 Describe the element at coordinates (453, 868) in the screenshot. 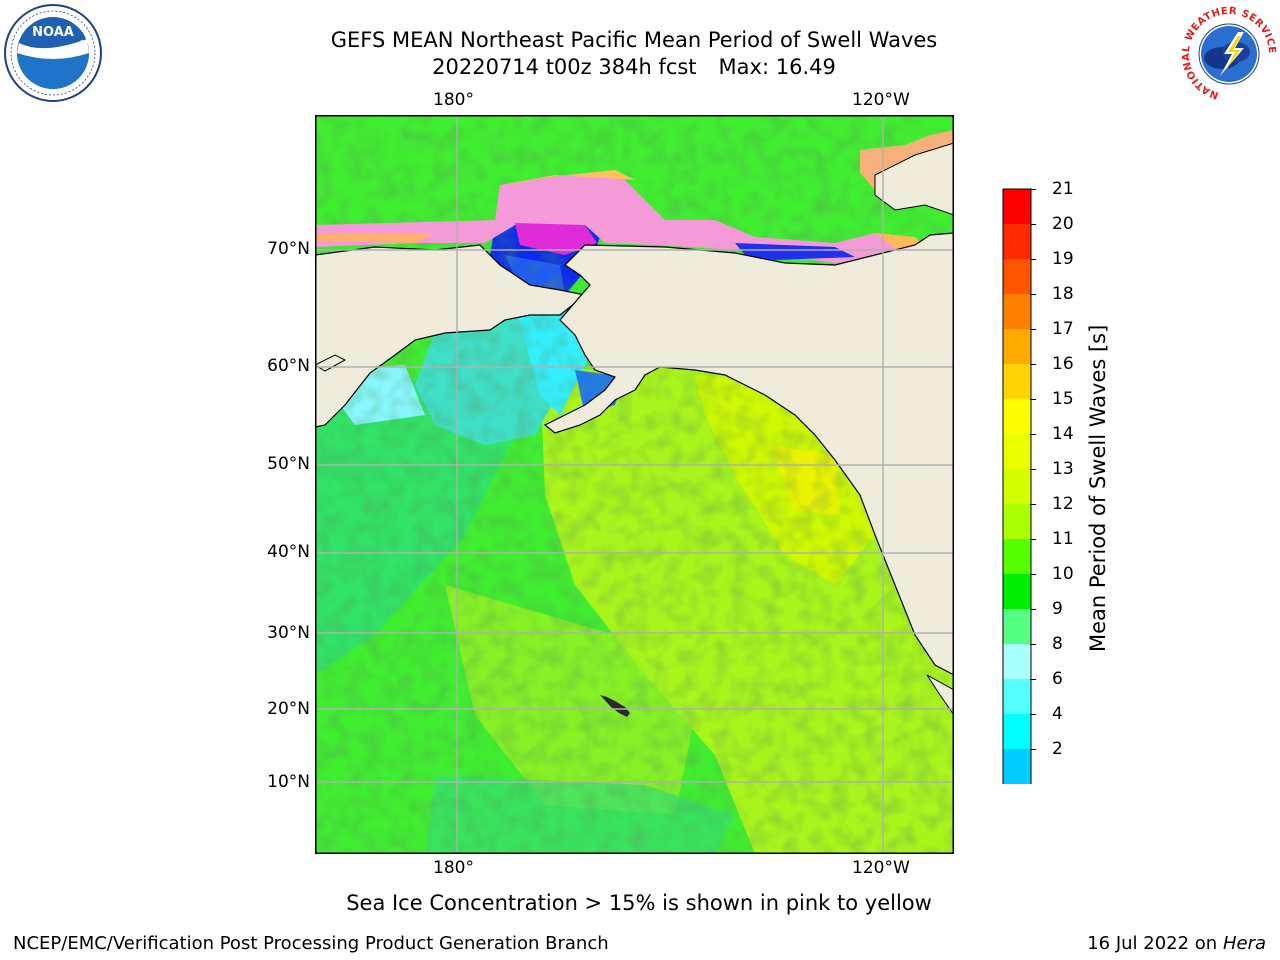

I see `bottom-lon-label-180: 180°` at that location.